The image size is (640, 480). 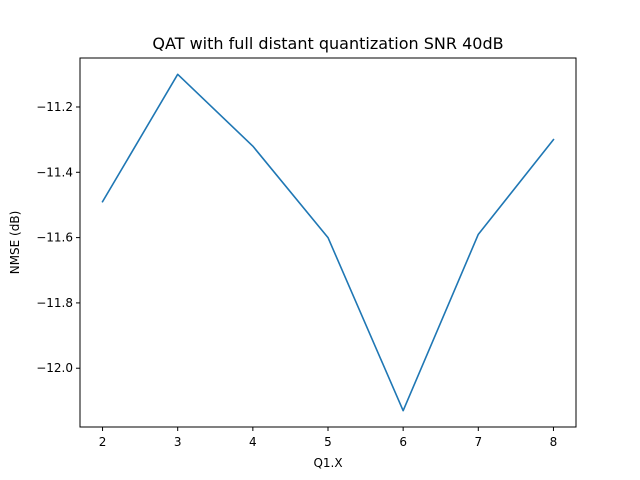 What do you see at coordinates (54, 238) in the screenshot?
I see `y-tick-label: −11.6` at bounding box center [54, 238].